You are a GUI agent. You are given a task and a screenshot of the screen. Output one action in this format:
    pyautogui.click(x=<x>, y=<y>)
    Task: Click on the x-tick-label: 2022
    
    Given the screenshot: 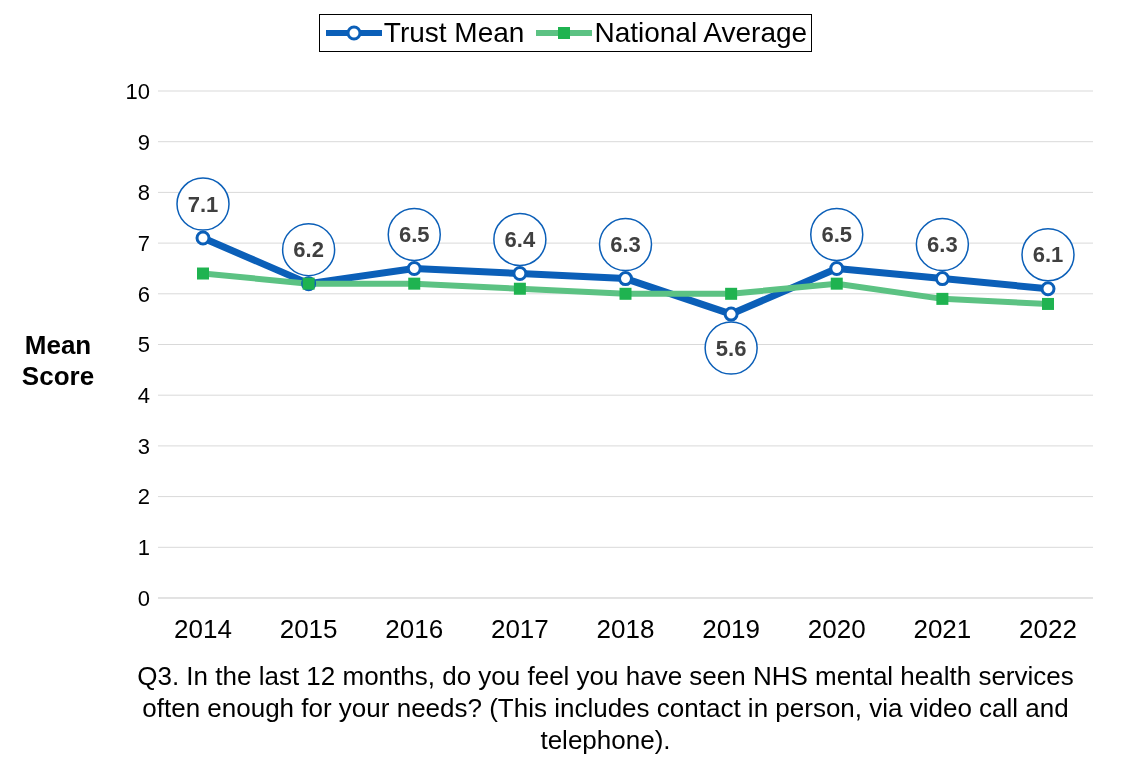 What is the action you would take?
    pyautogui.click(x=1048, y=629)
    